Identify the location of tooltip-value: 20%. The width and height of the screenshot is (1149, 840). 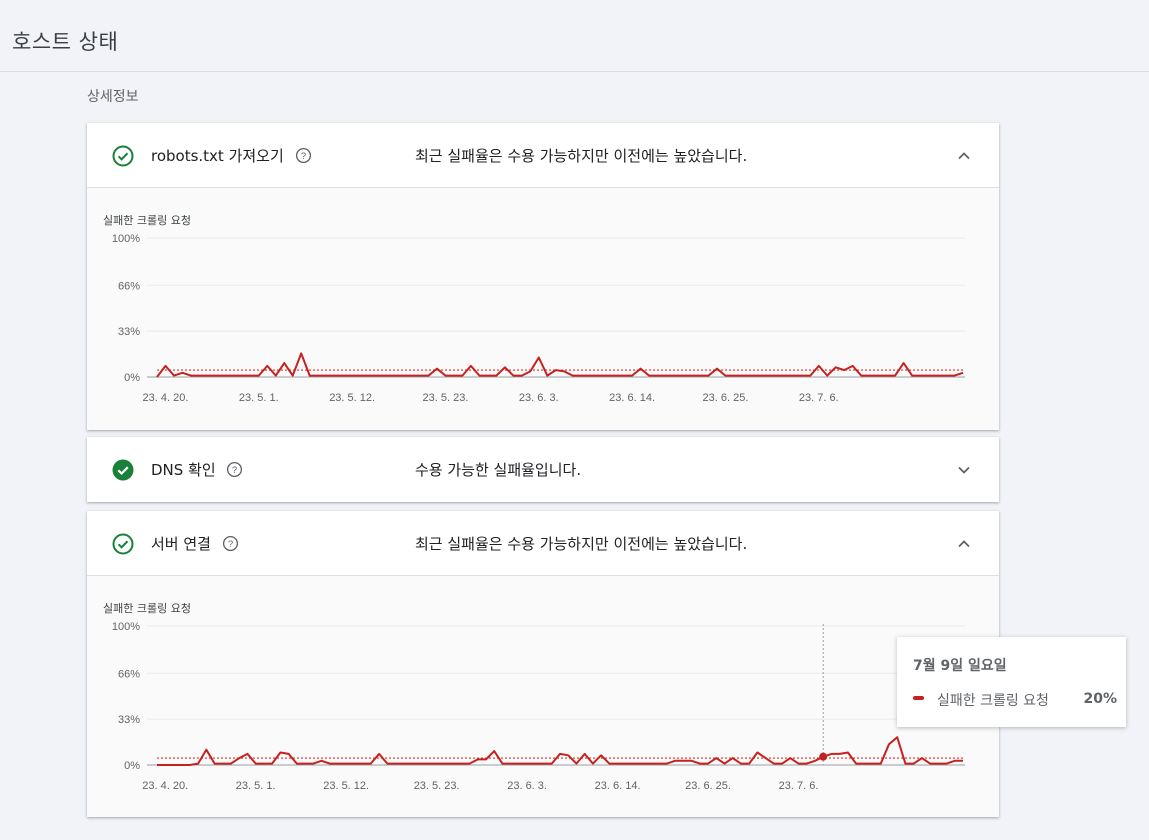
(1100, 699).